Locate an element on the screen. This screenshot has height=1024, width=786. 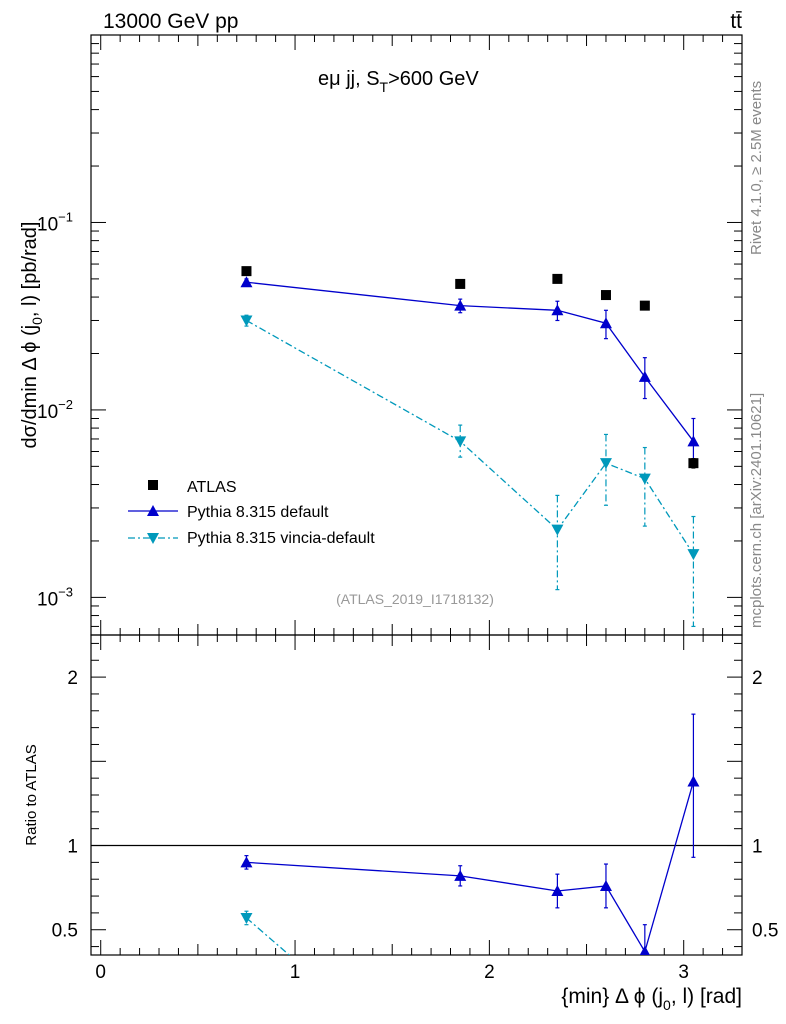
legend-label-default: Pythia 8.315 default is located at coordinates (258, 512).